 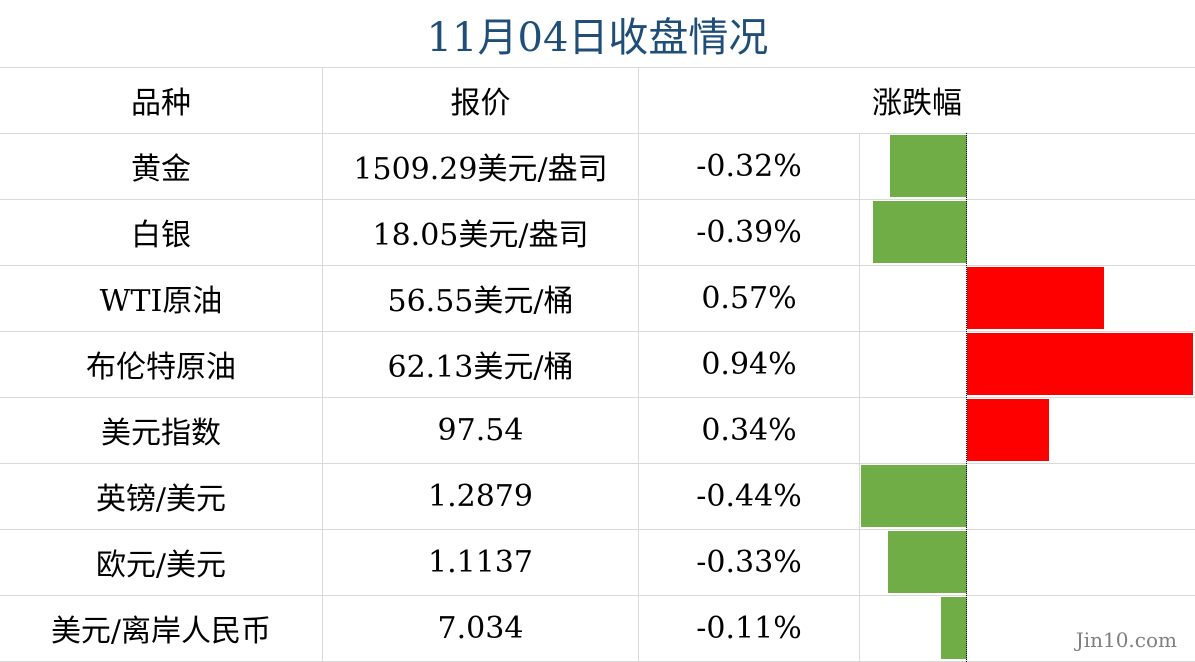 I want to click on instrument-price: 1.1137, so click(x=481, y=562).